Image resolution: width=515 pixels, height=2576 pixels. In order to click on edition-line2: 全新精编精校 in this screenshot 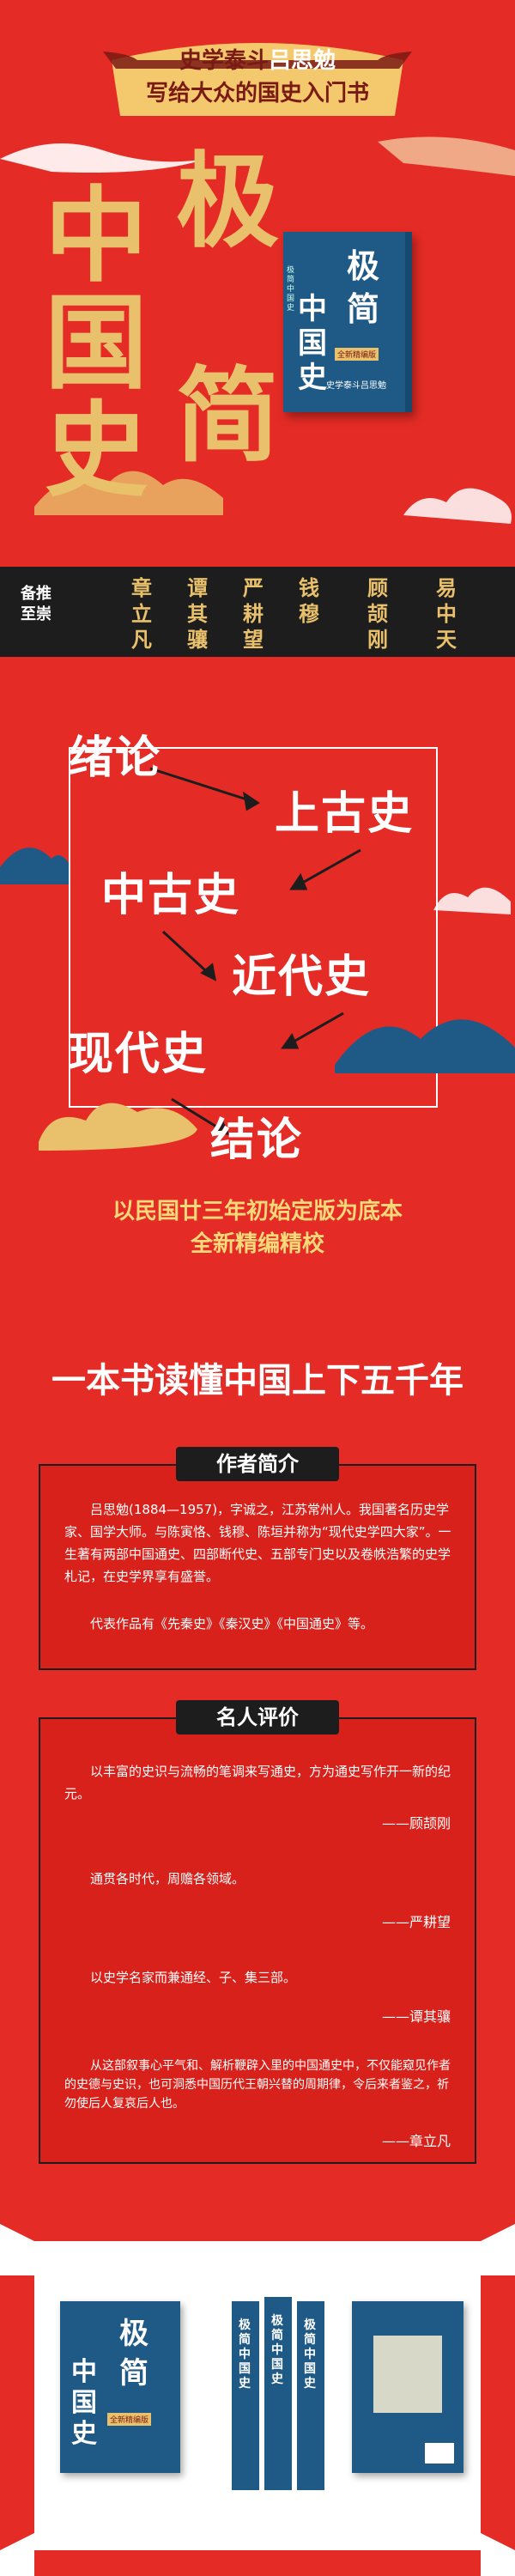, I will do `click(257, 1244)`.